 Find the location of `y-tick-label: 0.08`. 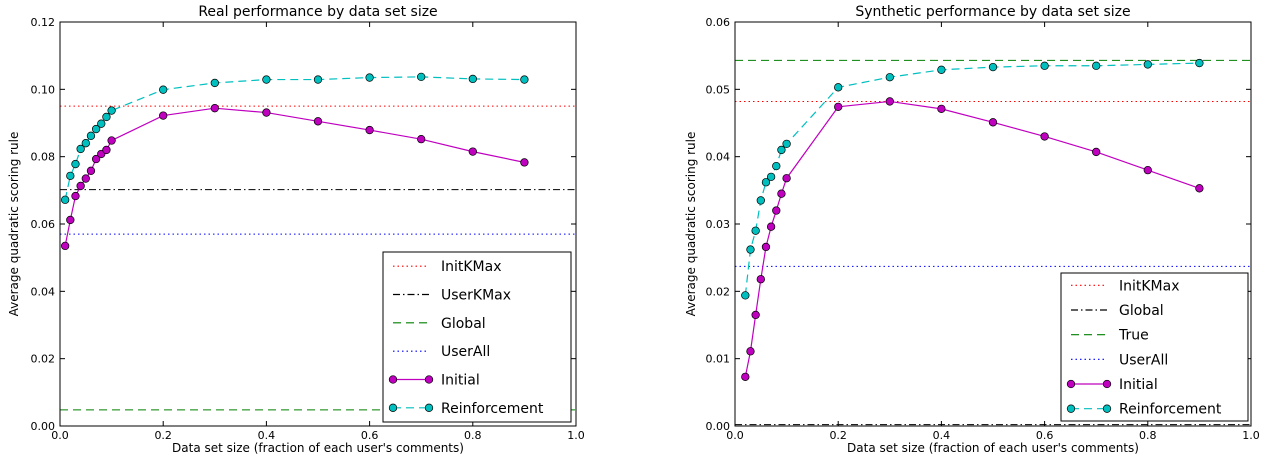

y-tick-label: 0.08 is located at coordinates (43, 157).